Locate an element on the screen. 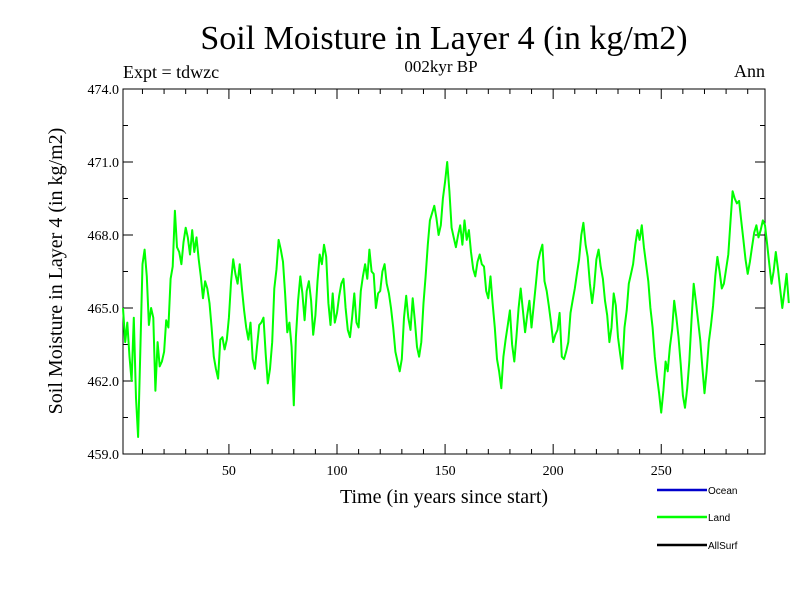 The height and width of the screenshot is (600, 800). period-label: Ann is located at coordinates (749, 71).